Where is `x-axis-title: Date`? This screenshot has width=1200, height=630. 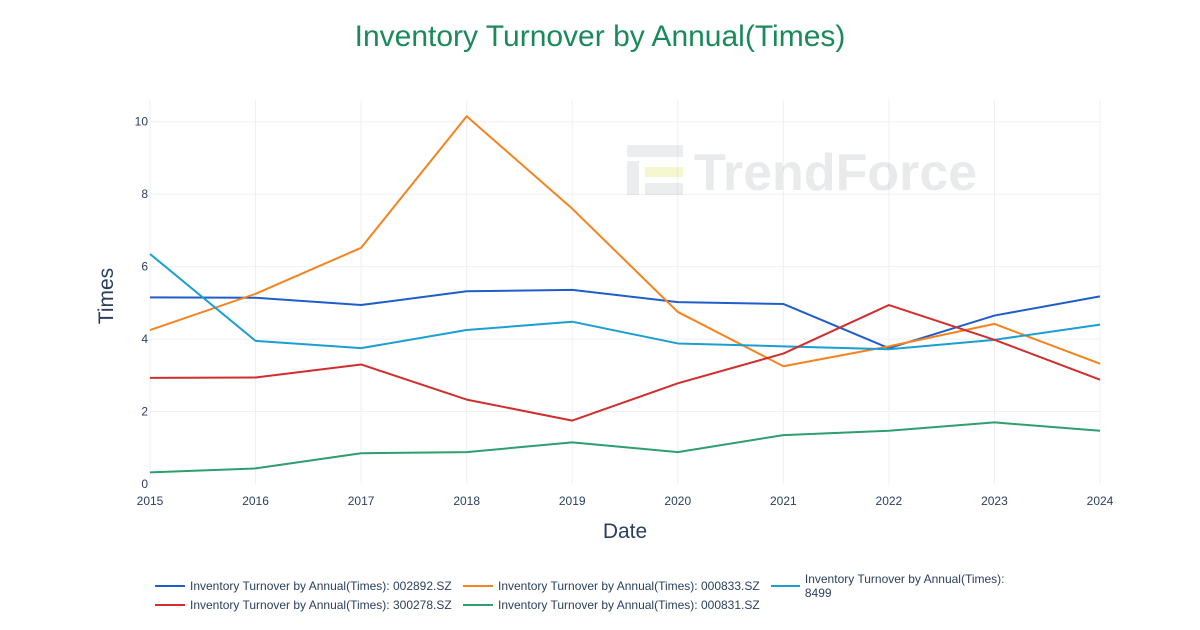 x-axis-title: Date is located at coordinates (625, 531).